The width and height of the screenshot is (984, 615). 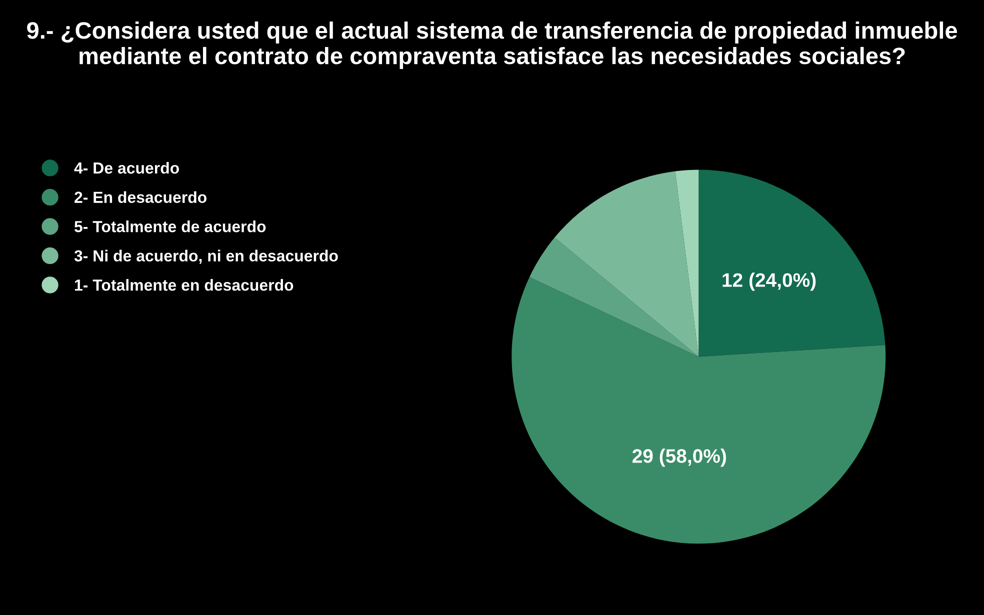 I want to click on legend-label: 3- Ni de acuerdo, ni en desacuerdo, so click(x=206, y=257).